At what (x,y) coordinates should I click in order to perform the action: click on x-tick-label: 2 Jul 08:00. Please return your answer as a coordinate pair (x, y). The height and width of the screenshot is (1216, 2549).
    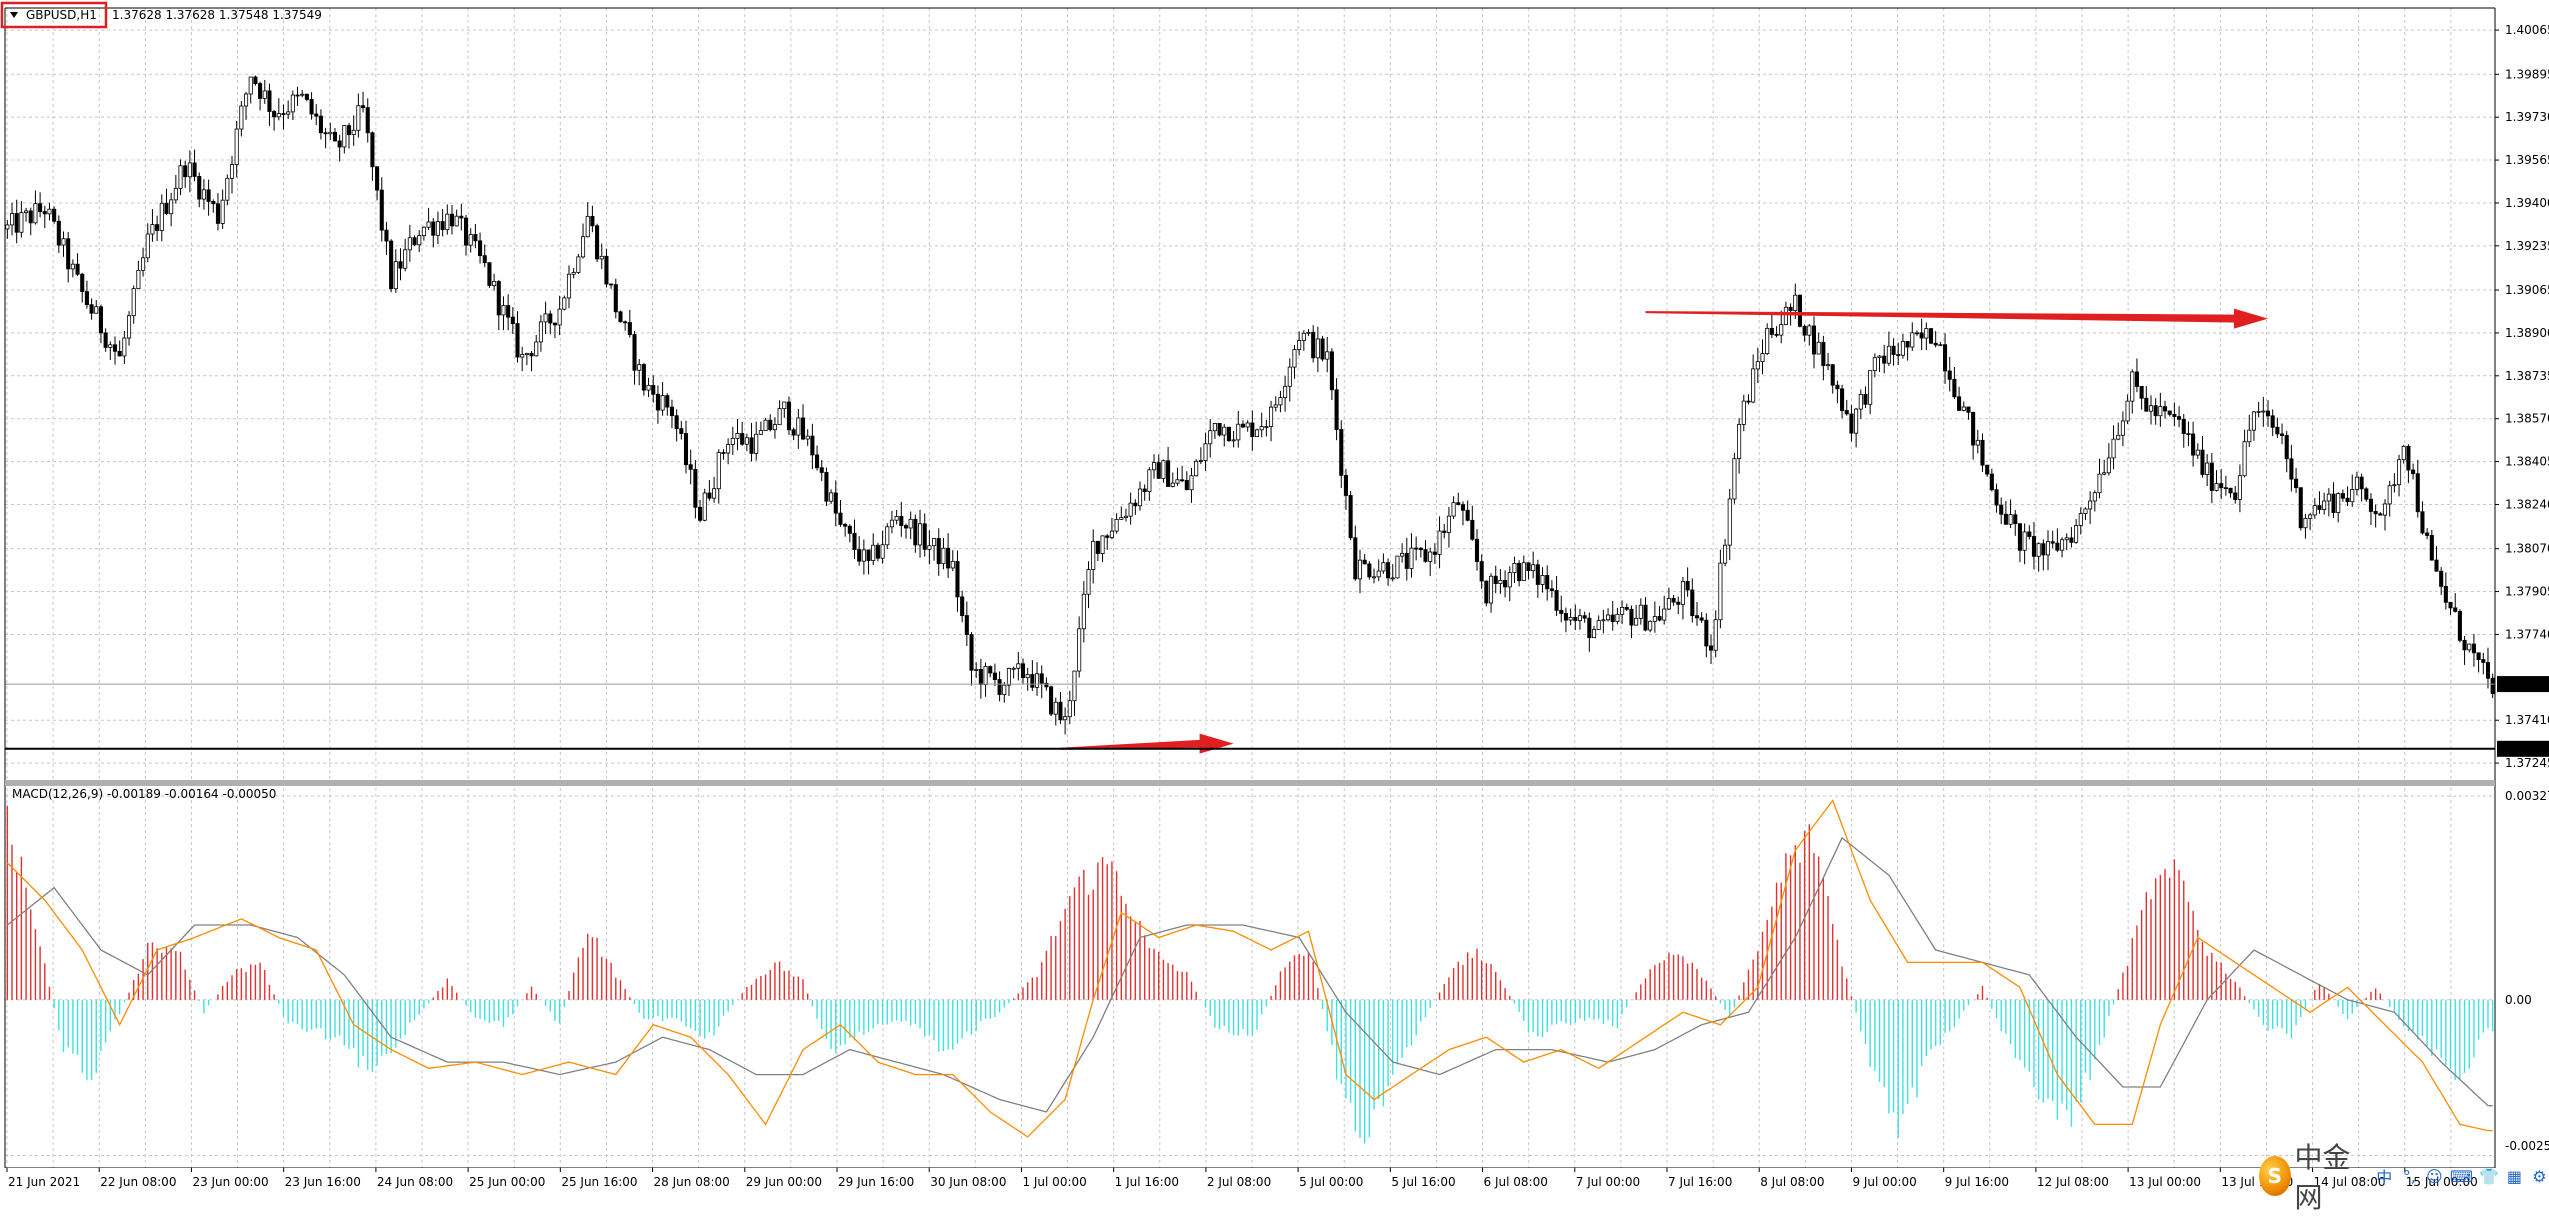
    Looking at the image, I should click on (1239, 1182).